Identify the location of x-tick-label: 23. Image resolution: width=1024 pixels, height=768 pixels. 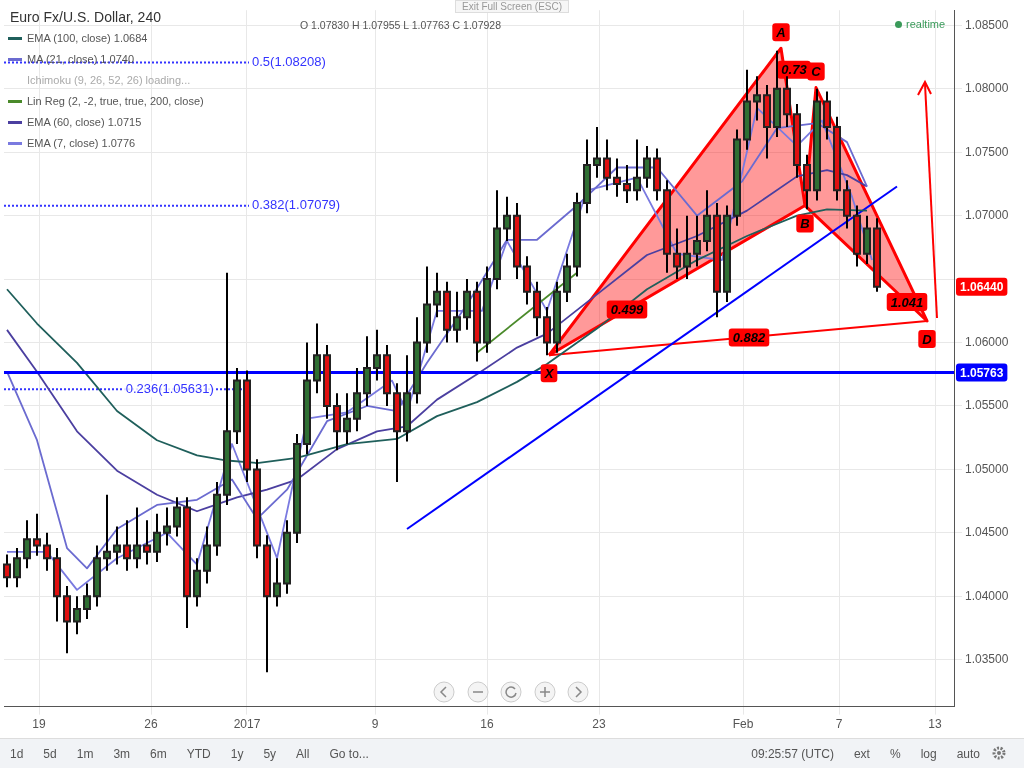
(599, 724).